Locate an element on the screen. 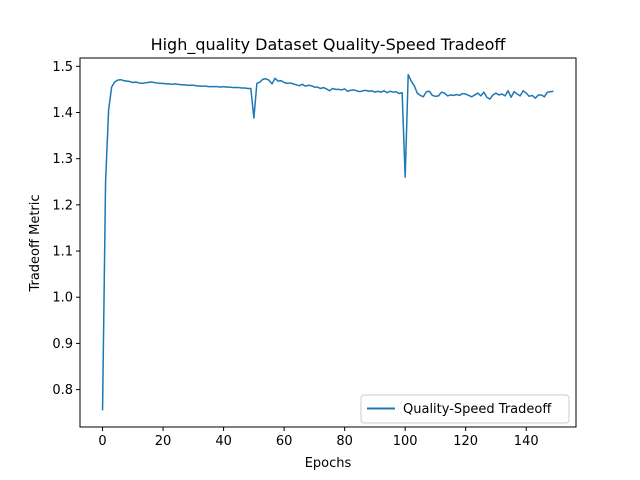 This screenshot has height=480, width=640. y-tick-label: 1.5 is located at coordinates (62, 67).